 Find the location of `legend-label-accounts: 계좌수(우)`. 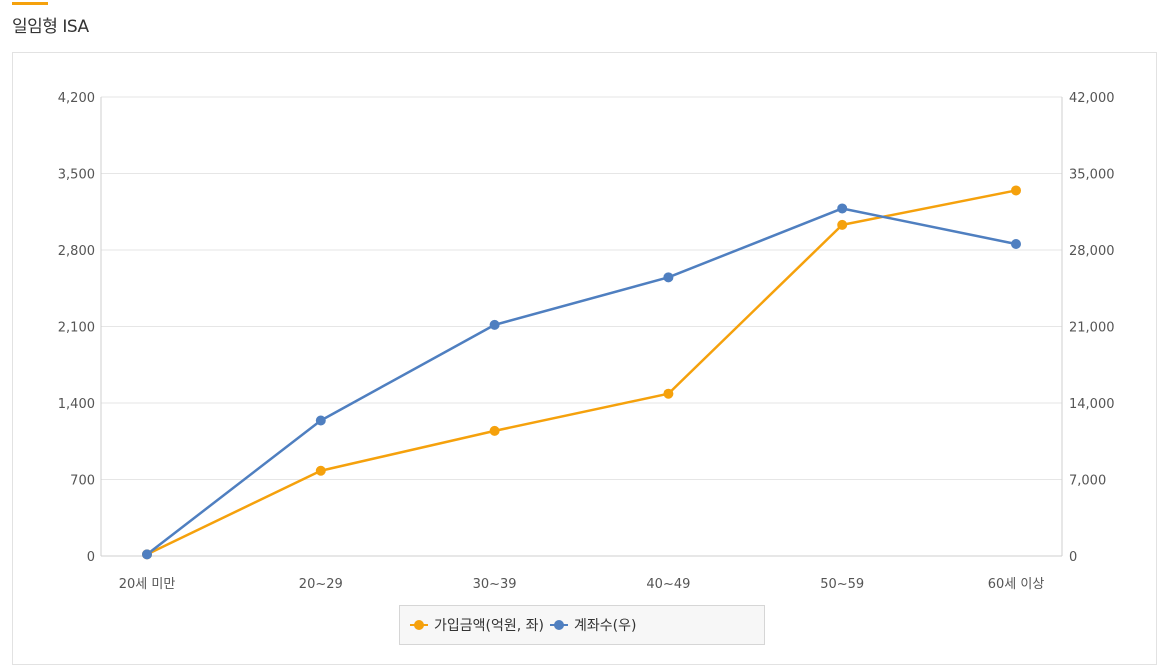

legend-label-accounts: 계좌수(우) is located at coordinates (605, 626).